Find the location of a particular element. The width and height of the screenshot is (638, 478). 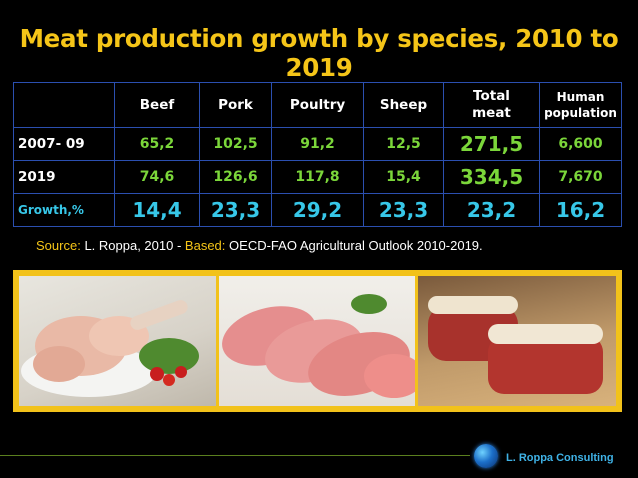

header-total-meat: Total meat is located at coordinates (491, 105).